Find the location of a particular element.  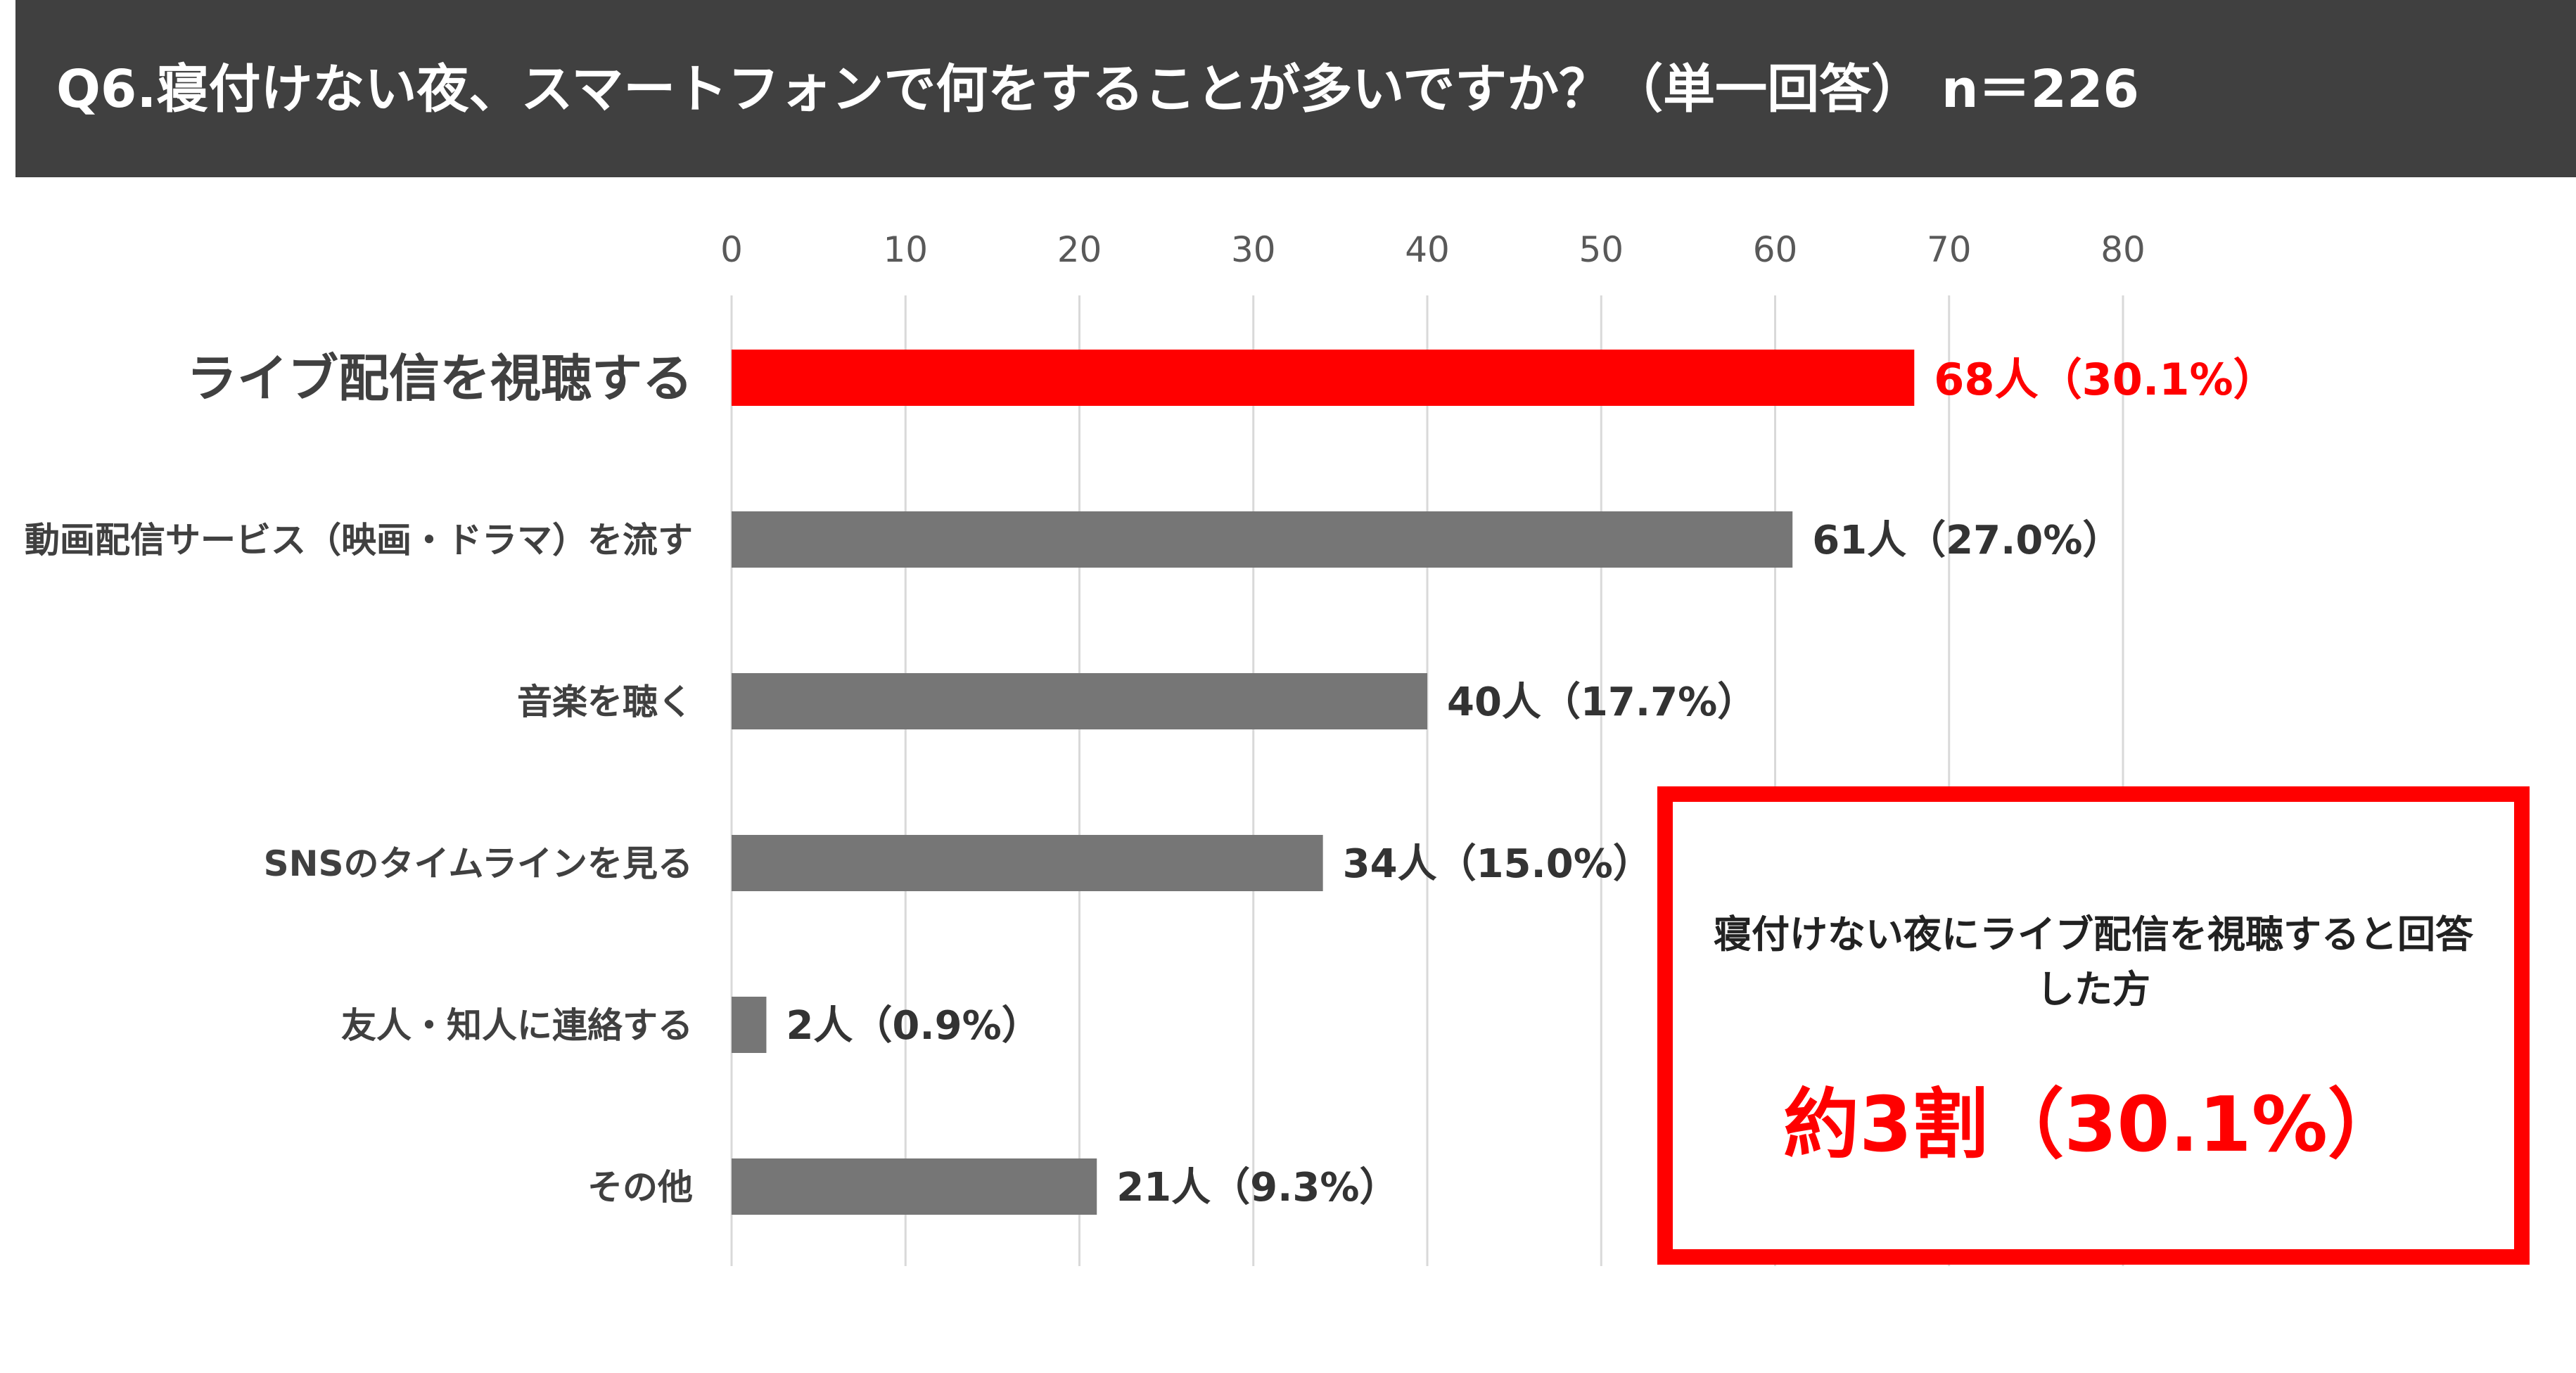

data-label: 68人（30.1%） is located at coordinates (2105, 379).